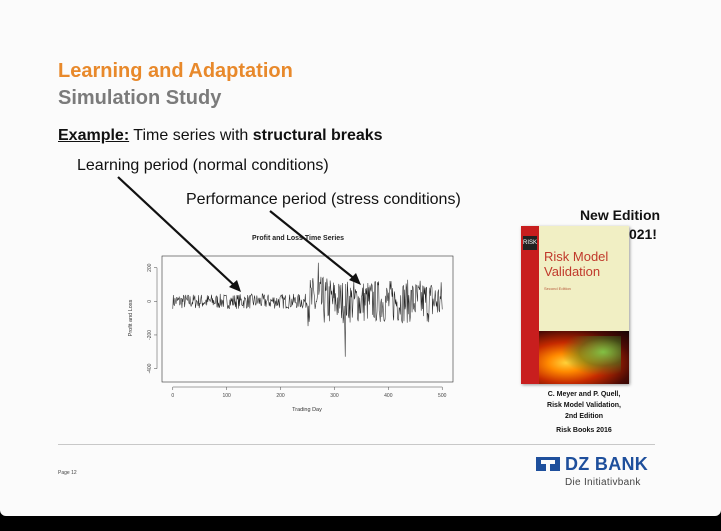  Describe the element at coordinates (235, 286) in the screenshot. I see `arrow-learning-head` at that location.